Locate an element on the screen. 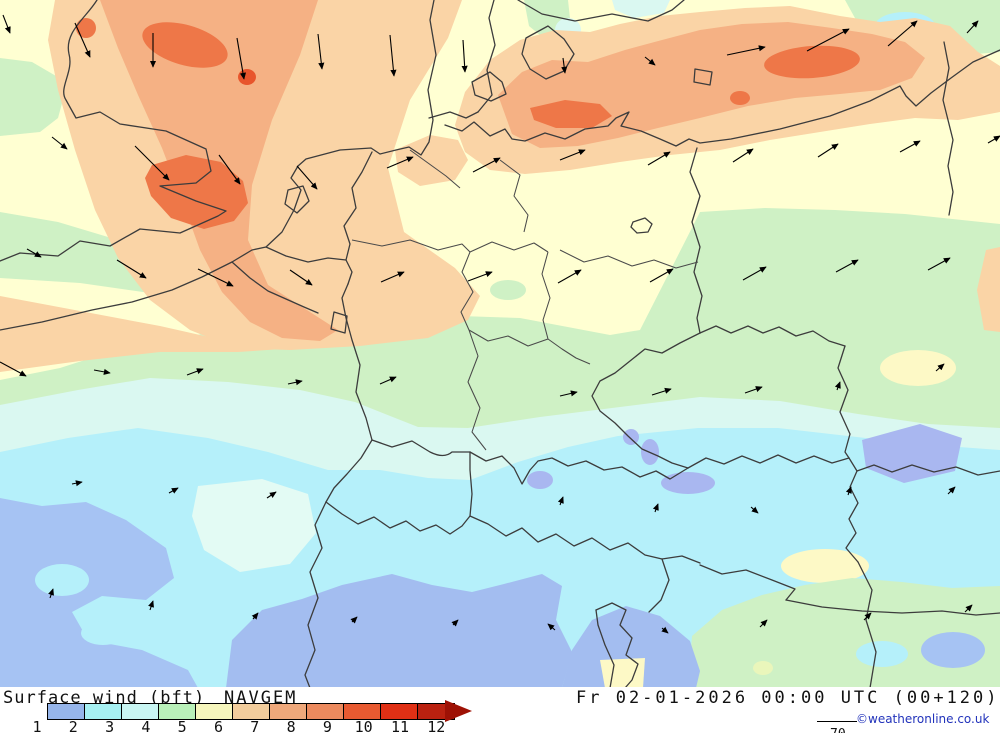  color-scale-bar is located at coordinates (251, 711).